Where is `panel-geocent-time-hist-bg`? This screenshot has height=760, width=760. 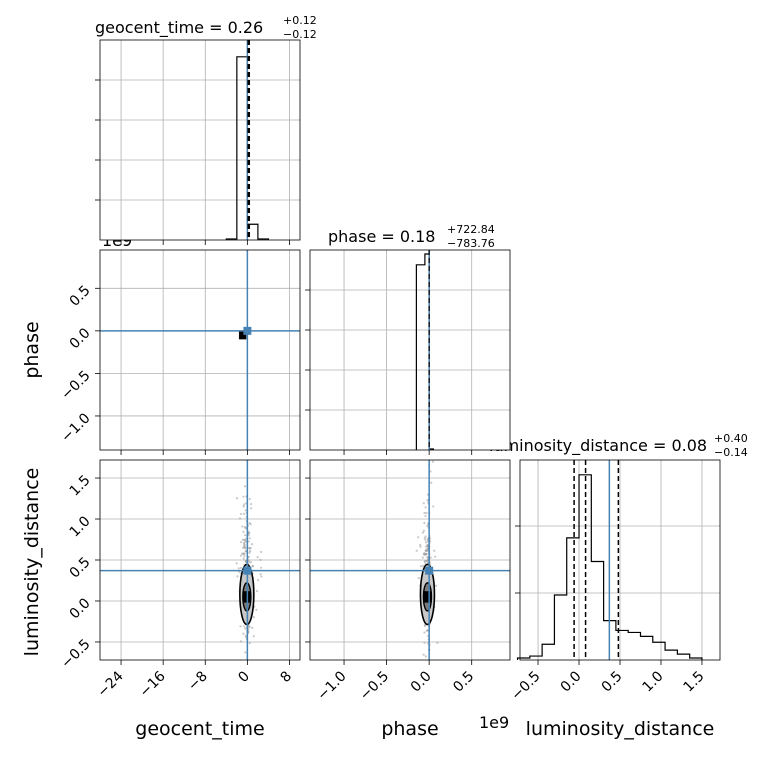 panel-geocent-time-hist-bg is located at coordinates (200, 140).